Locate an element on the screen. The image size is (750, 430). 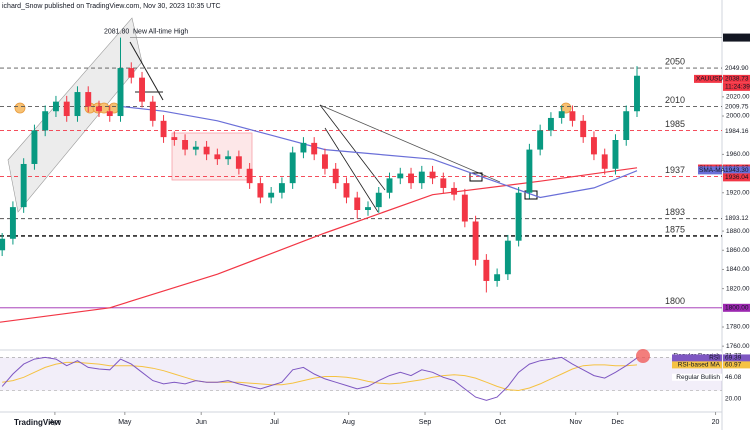
x-tick-label: Jun is located at coordinates (201, 422).